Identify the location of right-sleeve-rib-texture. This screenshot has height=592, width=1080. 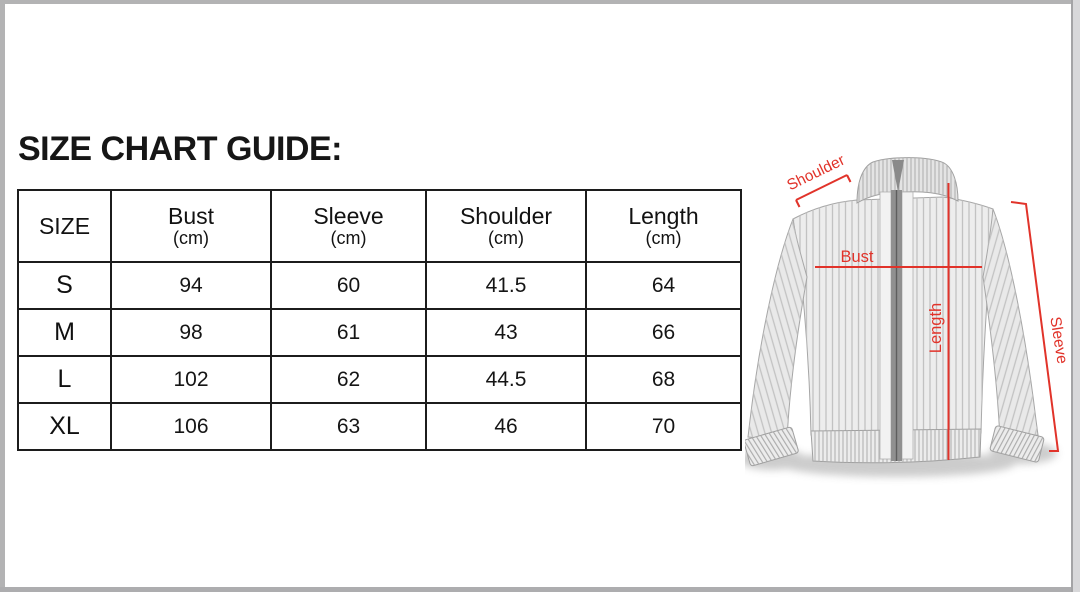
(1010, 324).